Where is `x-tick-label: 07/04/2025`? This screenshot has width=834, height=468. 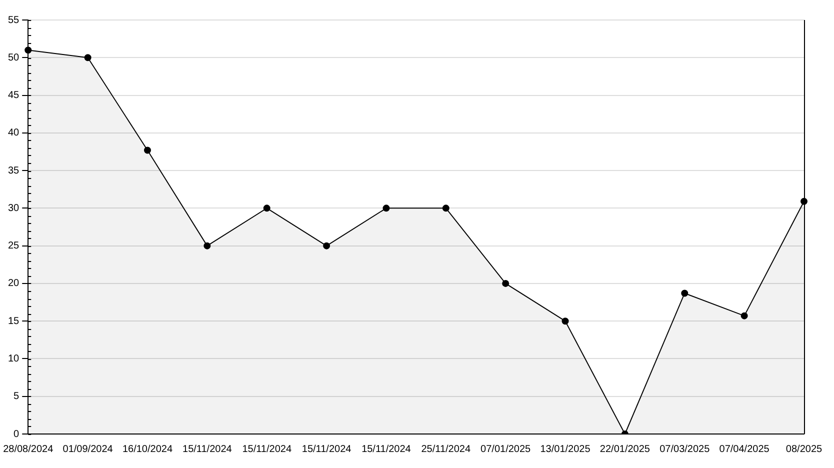
x-tick-label: 07/04/2025 is located at coordinates (744, 449).